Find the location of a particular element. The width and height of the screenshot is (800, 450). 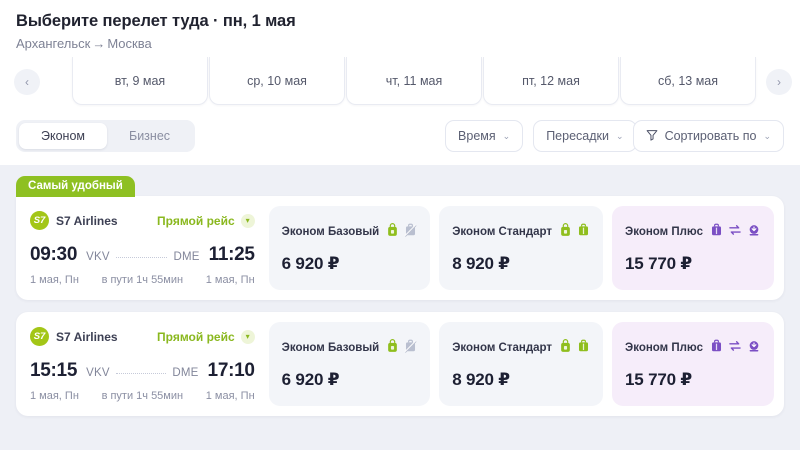

fare-header: Эконом Стандарт is located at coordinates (521, 232).